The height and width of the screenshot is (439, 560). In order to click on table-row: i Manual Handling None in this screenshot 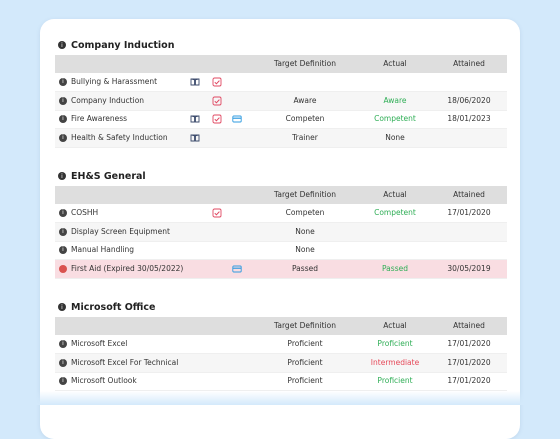, I will do `click(281, 250)`.